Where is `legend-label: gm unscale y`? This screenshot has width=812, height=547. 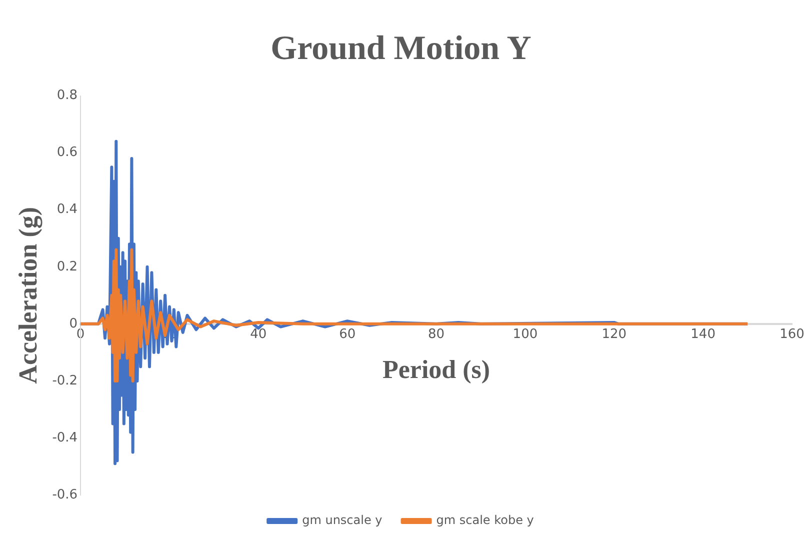
legend-label: gm unscale y is located at coordinates (342, 520).